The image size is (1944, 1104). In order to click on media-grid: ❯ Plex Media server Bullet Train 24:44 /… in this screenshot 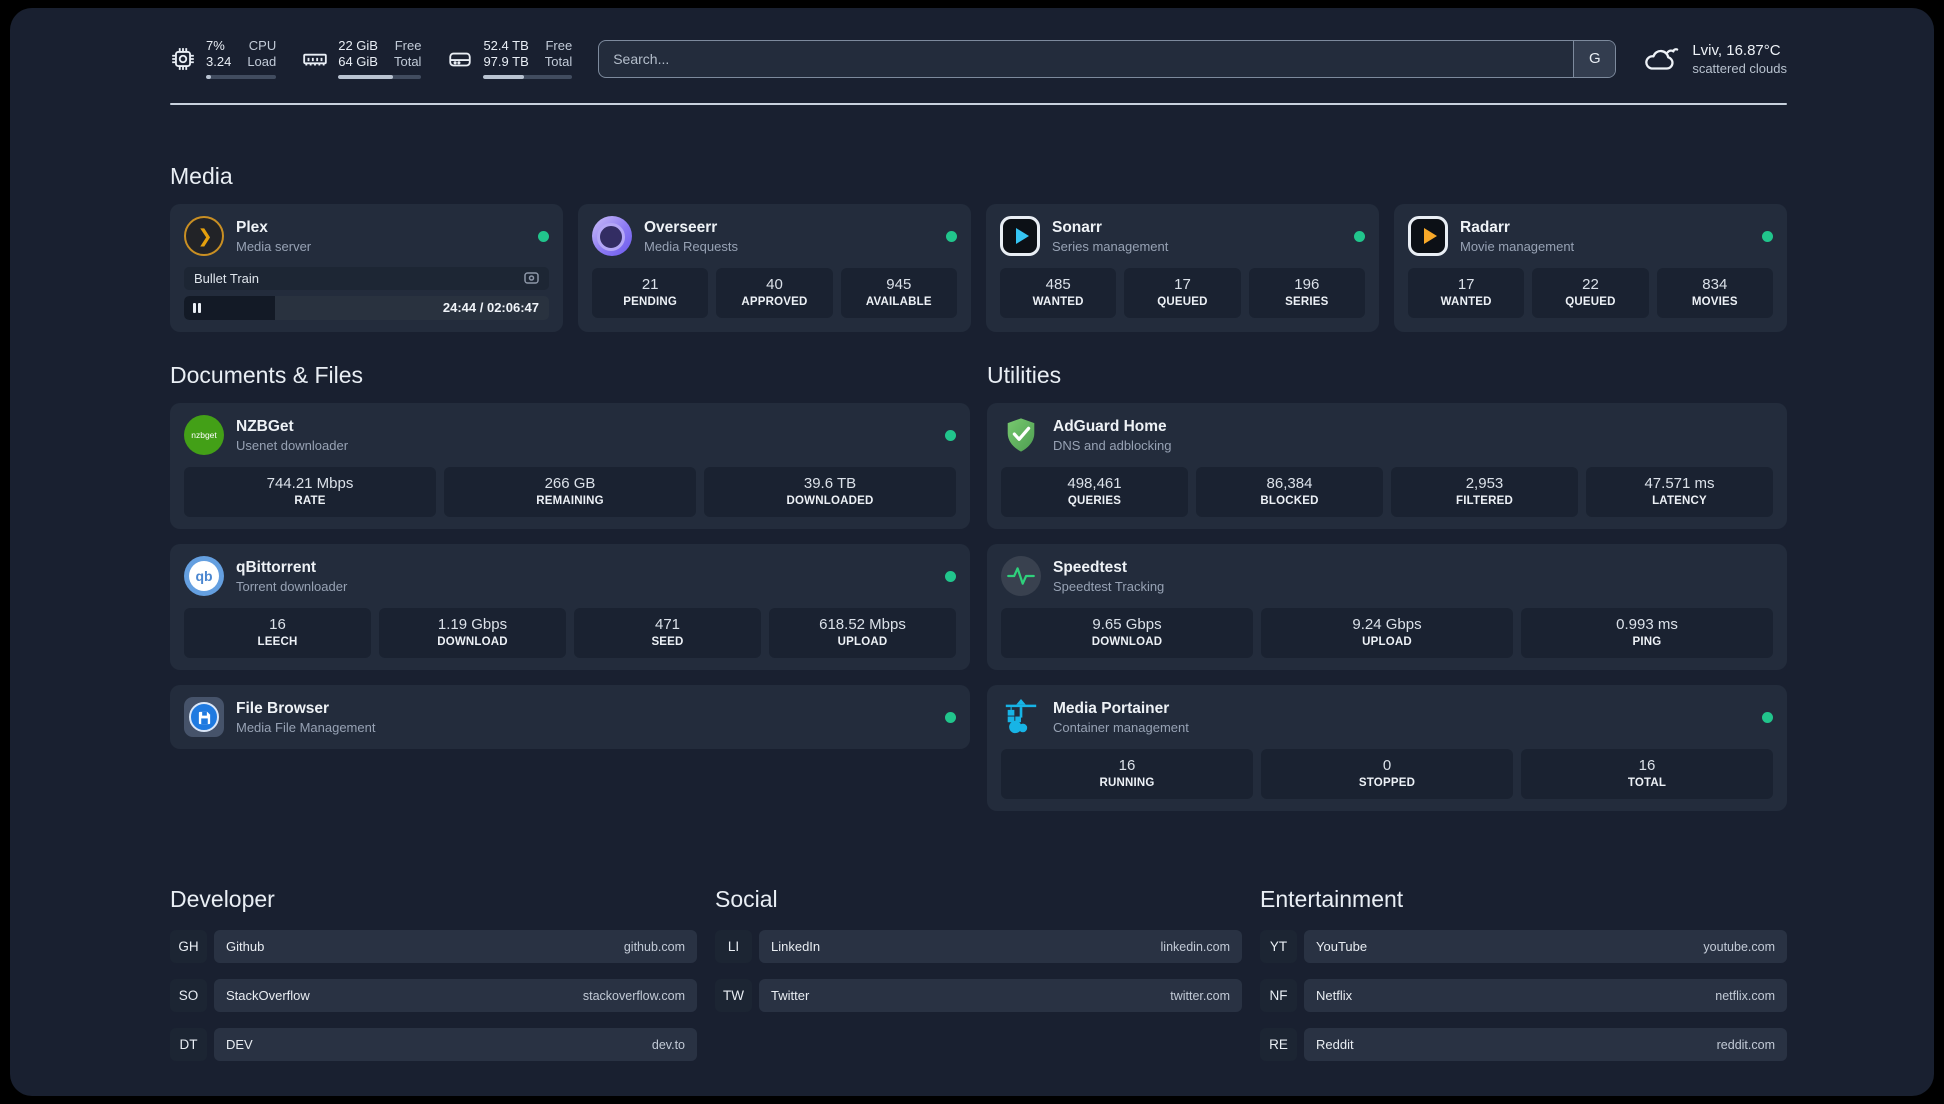, I will do `click(978, 268)`.